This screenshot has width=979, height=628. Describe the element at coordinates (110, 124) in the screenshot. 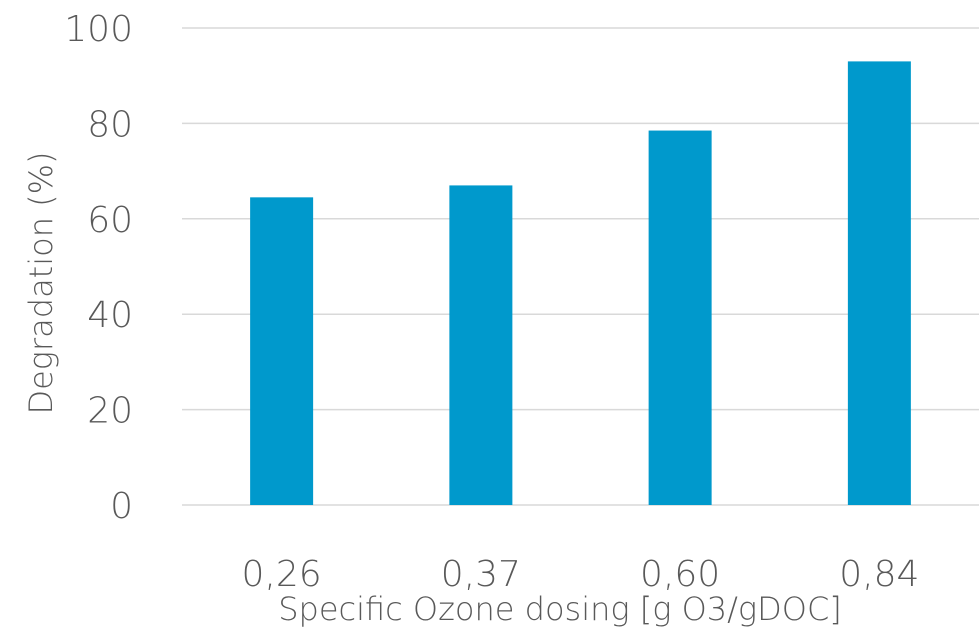

I see `y-tick-label: 80` at that location.